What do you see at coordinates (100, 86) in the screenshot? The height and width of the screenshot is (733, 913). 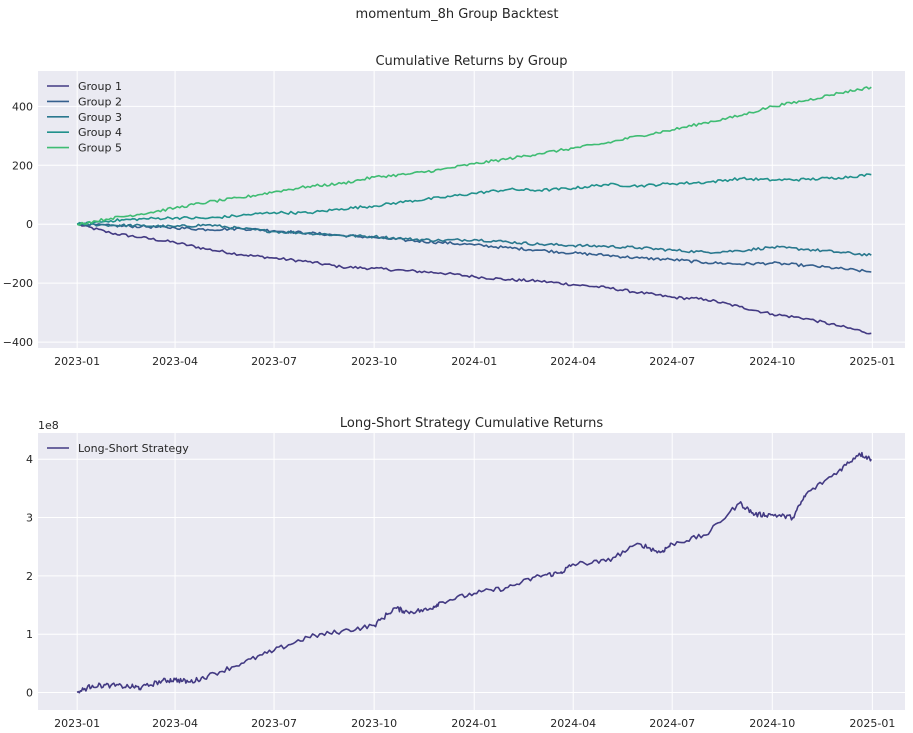 I see `legend-label: Group 1` at bounding box center [100, 86].